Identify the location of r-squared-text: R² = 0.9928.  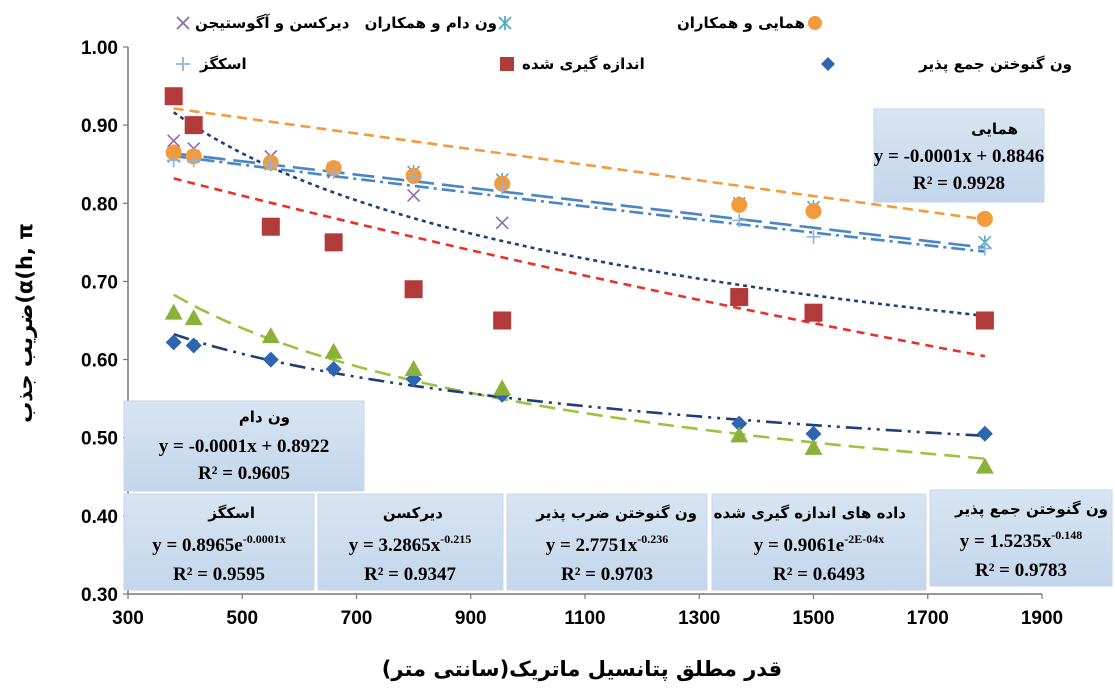
(959, 183).